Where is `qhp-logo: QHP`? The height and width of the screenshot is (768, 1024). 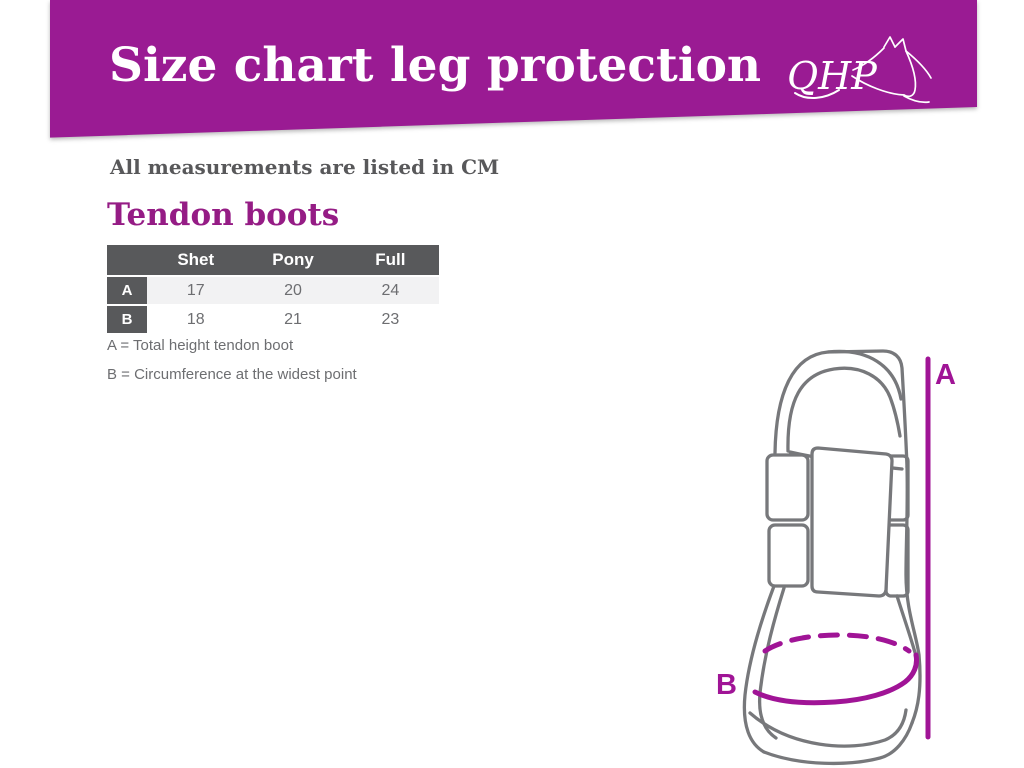
qhp-logo: QHP is located at coordinates (859, 70).